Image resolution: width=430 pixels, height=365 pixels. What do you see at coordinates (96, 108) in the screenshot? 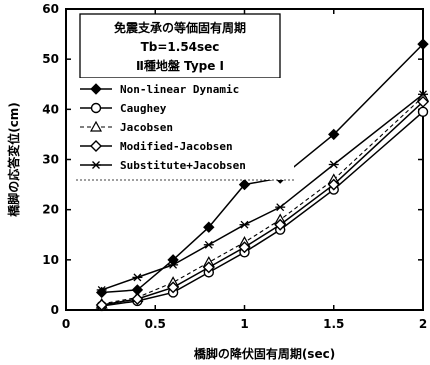
I see `legend-marker-caughey` at bounding box center [96, 108].